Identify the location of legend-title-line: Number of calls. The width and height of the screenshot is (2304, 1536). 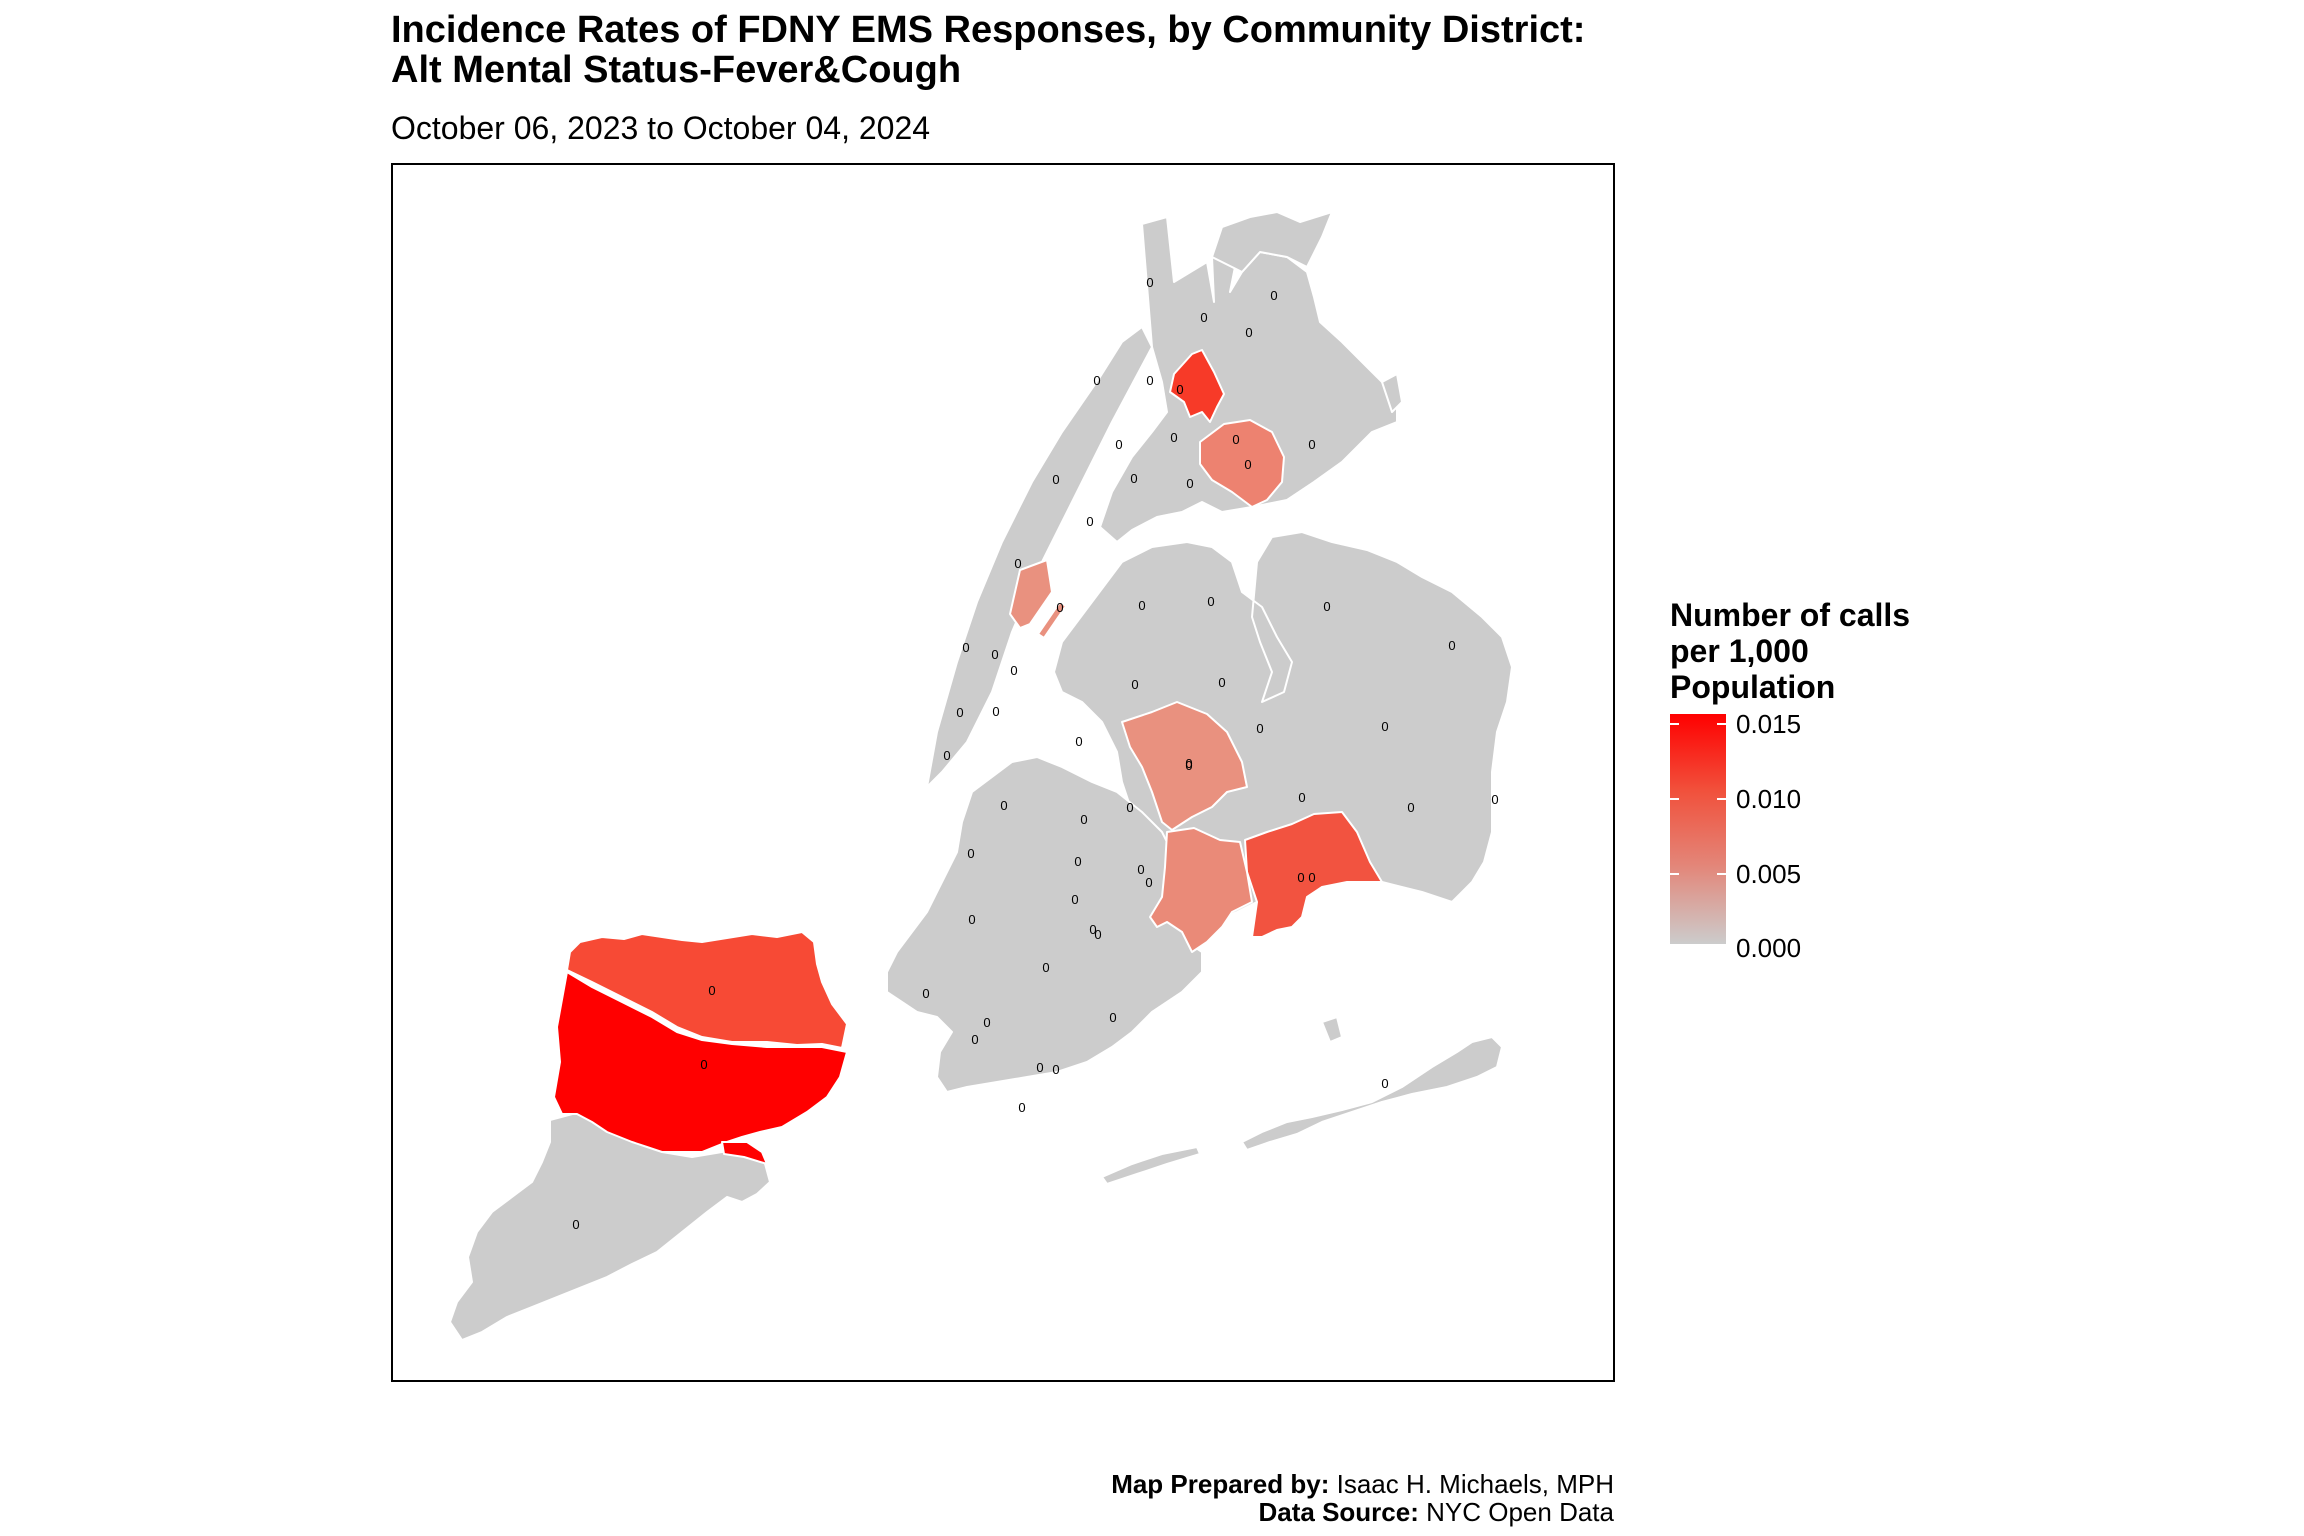
(1790, 615).